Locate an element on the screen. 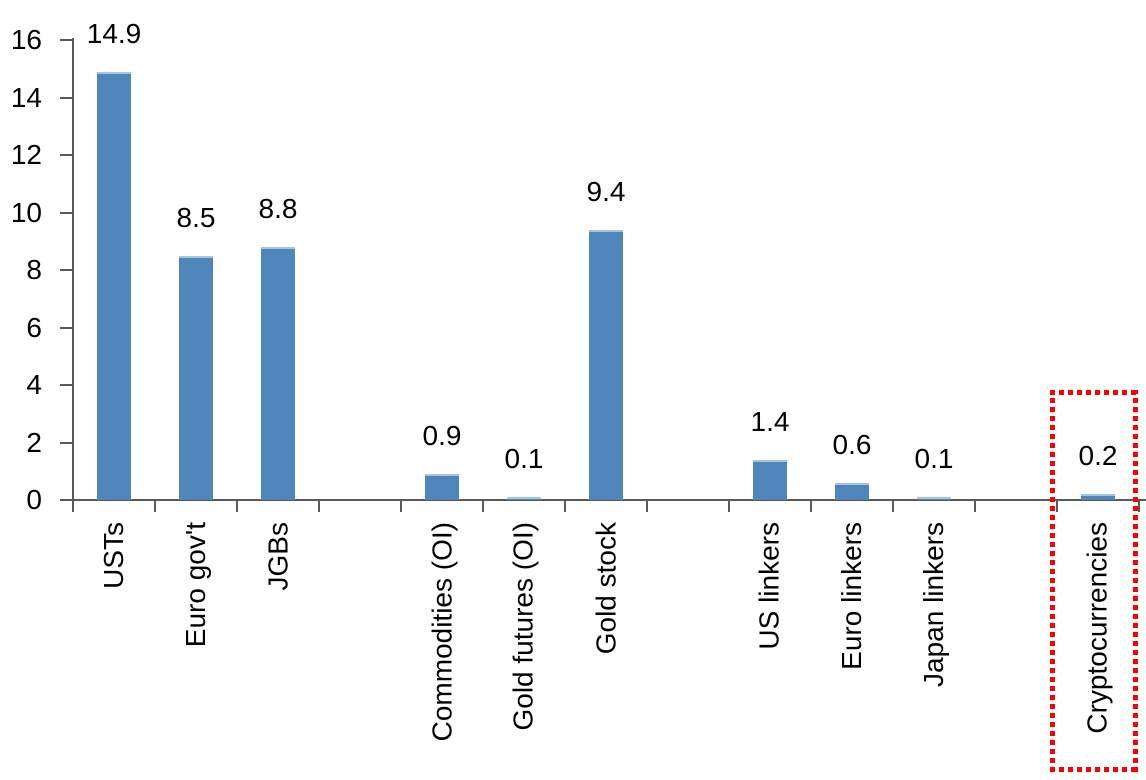 This screenshot has width=1146, height=780. y-tick-label: 0 is located at coordinates (34, 499).